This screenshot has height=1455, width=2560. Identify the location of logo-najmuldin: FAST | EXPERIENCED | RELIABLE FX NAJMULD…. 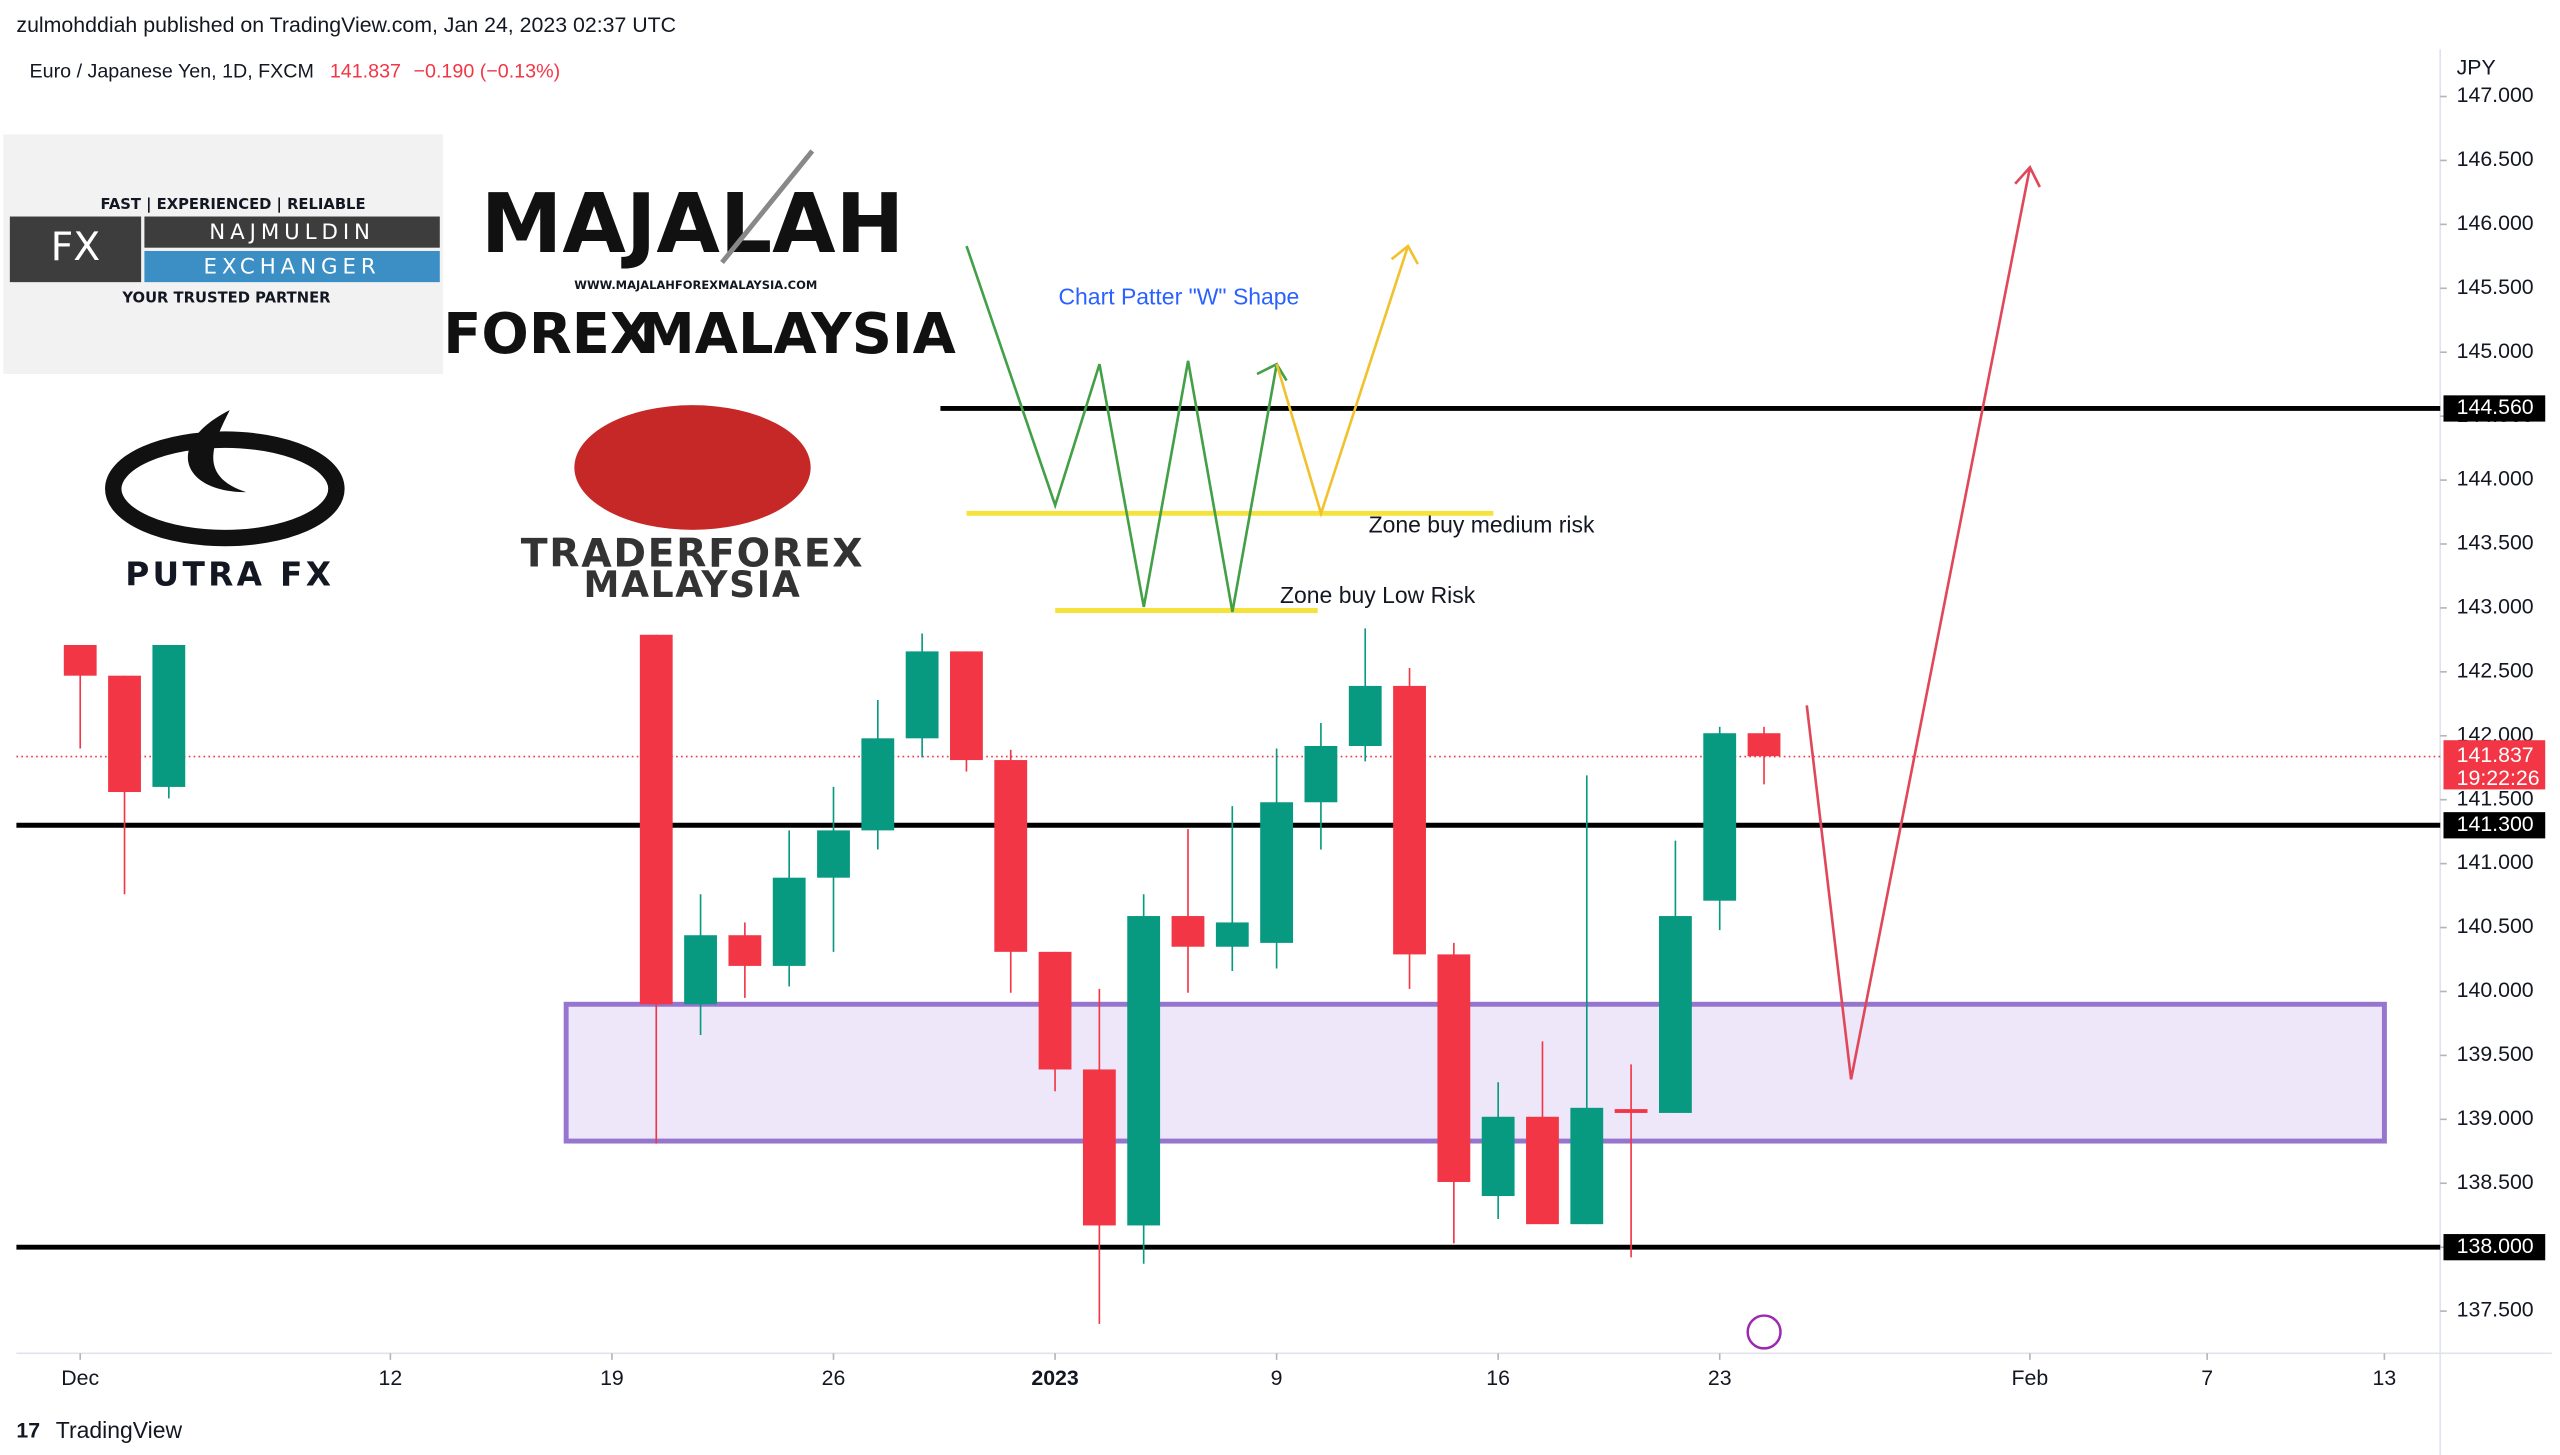
(223, 254).